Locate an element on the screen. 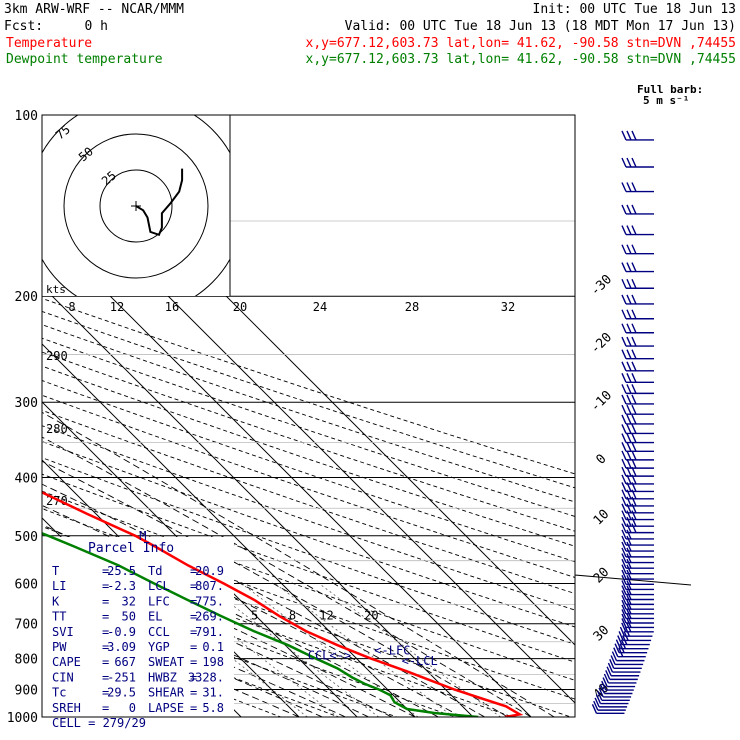 Image resolution: width=740 pixels, height=740 pixels. wind-barb-legend-label: Full barb: is located at coordinates (670, 89).